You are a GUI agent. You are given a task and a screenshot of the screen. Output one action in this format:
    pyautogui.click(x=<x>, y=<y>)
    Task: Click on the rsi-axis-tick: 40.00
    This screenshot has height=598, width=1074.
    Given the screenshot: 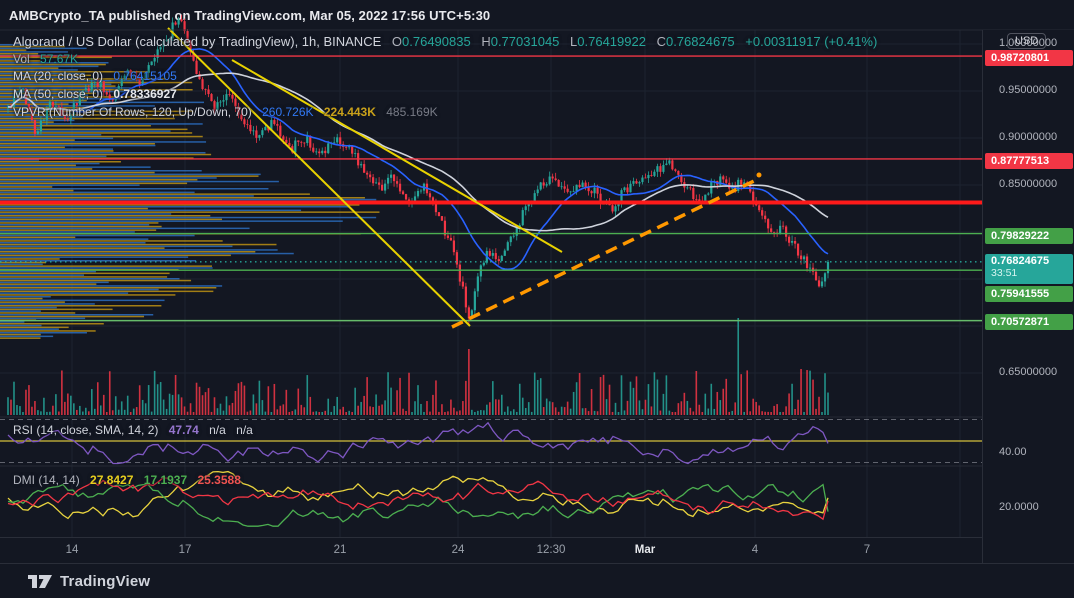 What is the action you would take?
    pyautogui.click(x=1013, y=452)
    